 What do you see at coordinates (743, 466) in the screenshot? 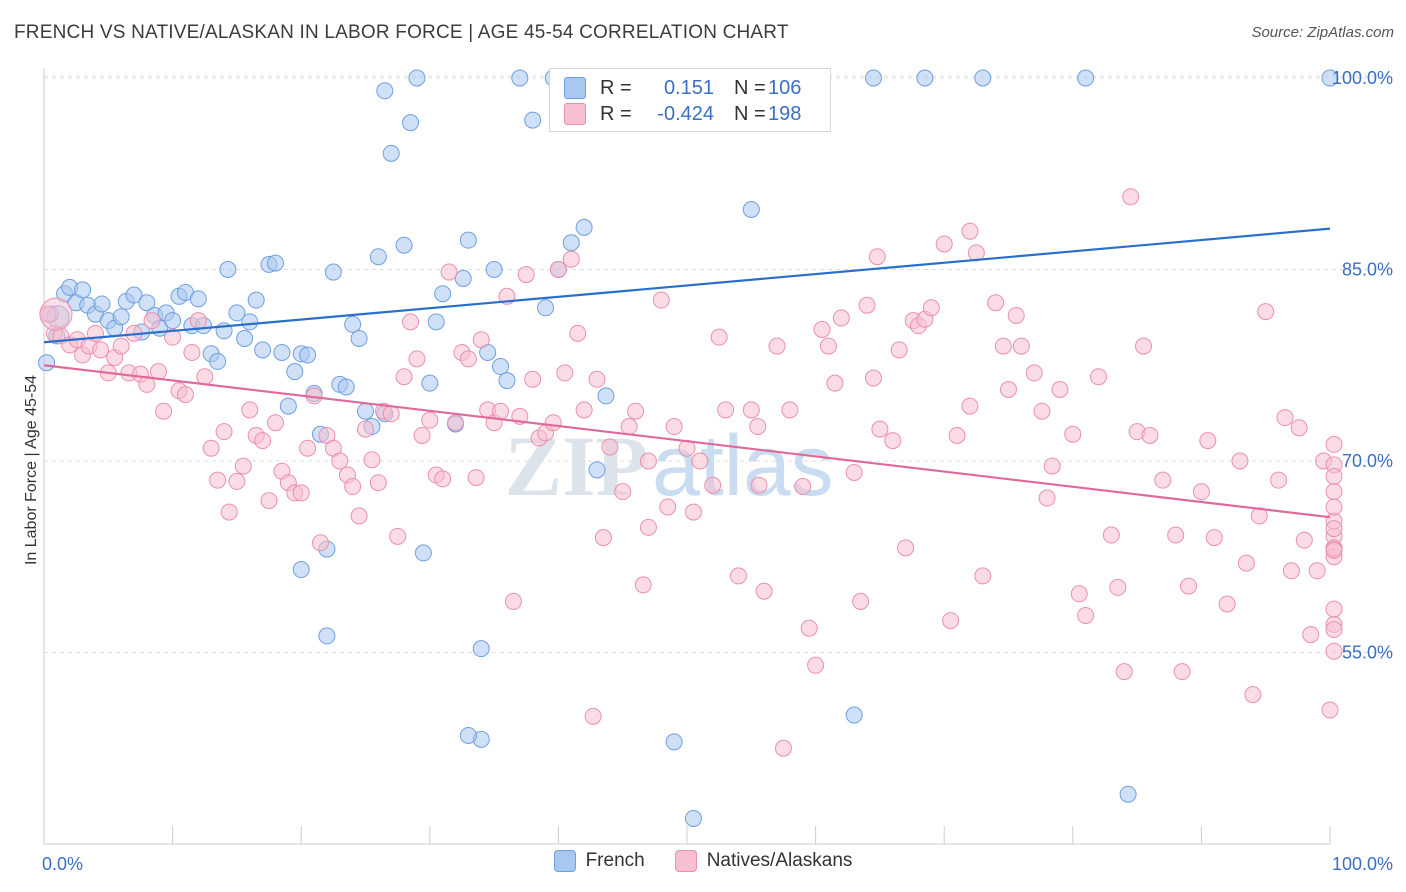
I see `svg-text: atlas` at bounding box center [743, 466].